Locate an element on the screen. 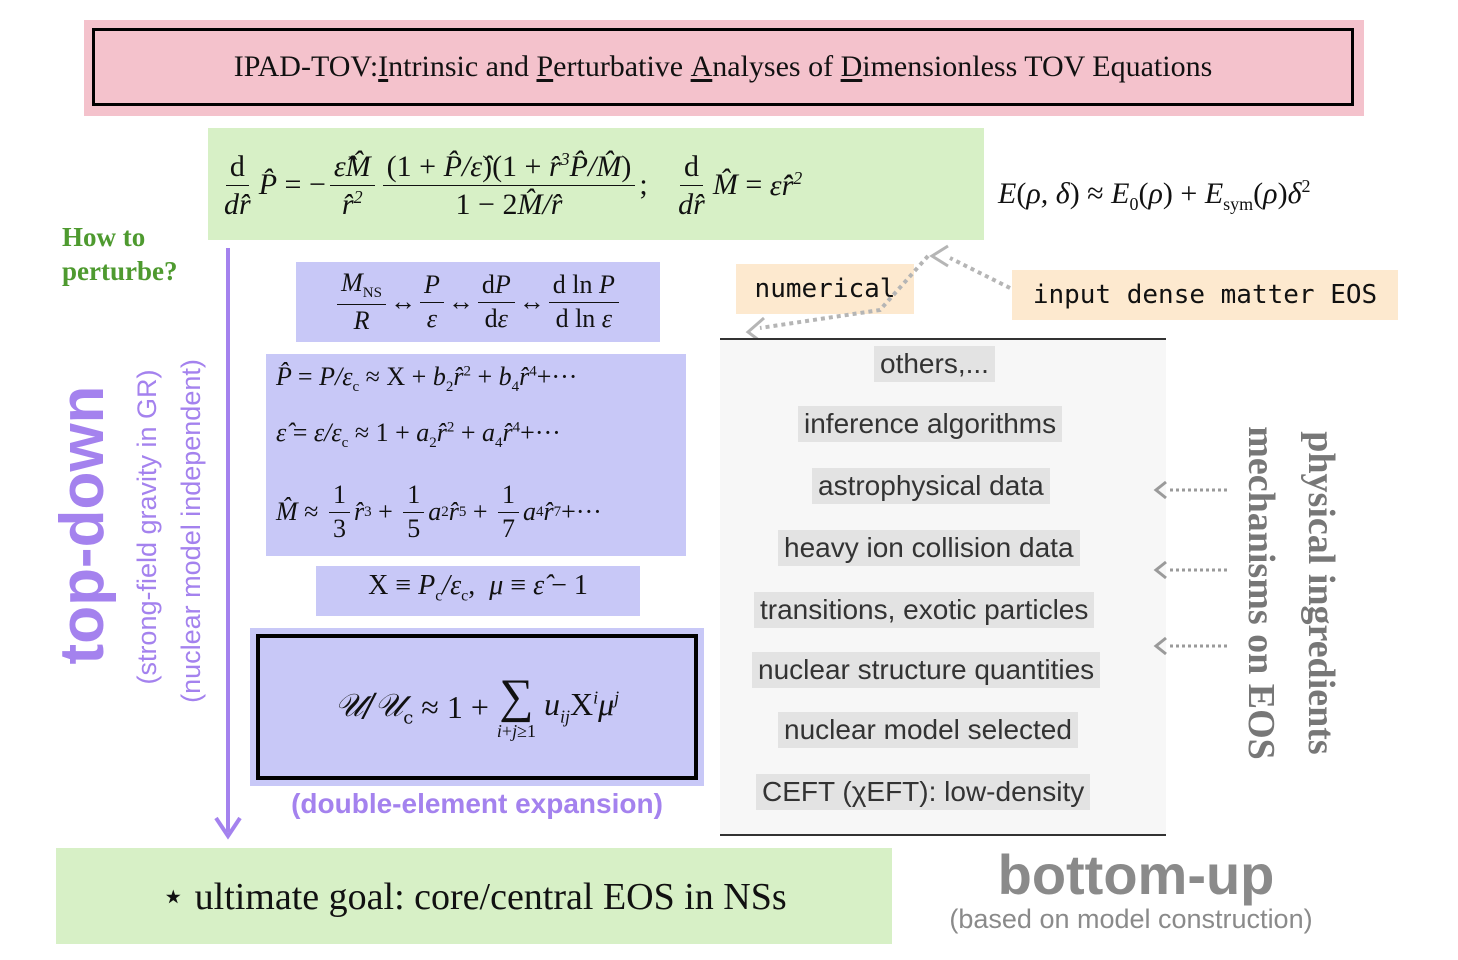 The image size is (1458, 960). title-underlined-letter: P is located at coordinates (545, 66).